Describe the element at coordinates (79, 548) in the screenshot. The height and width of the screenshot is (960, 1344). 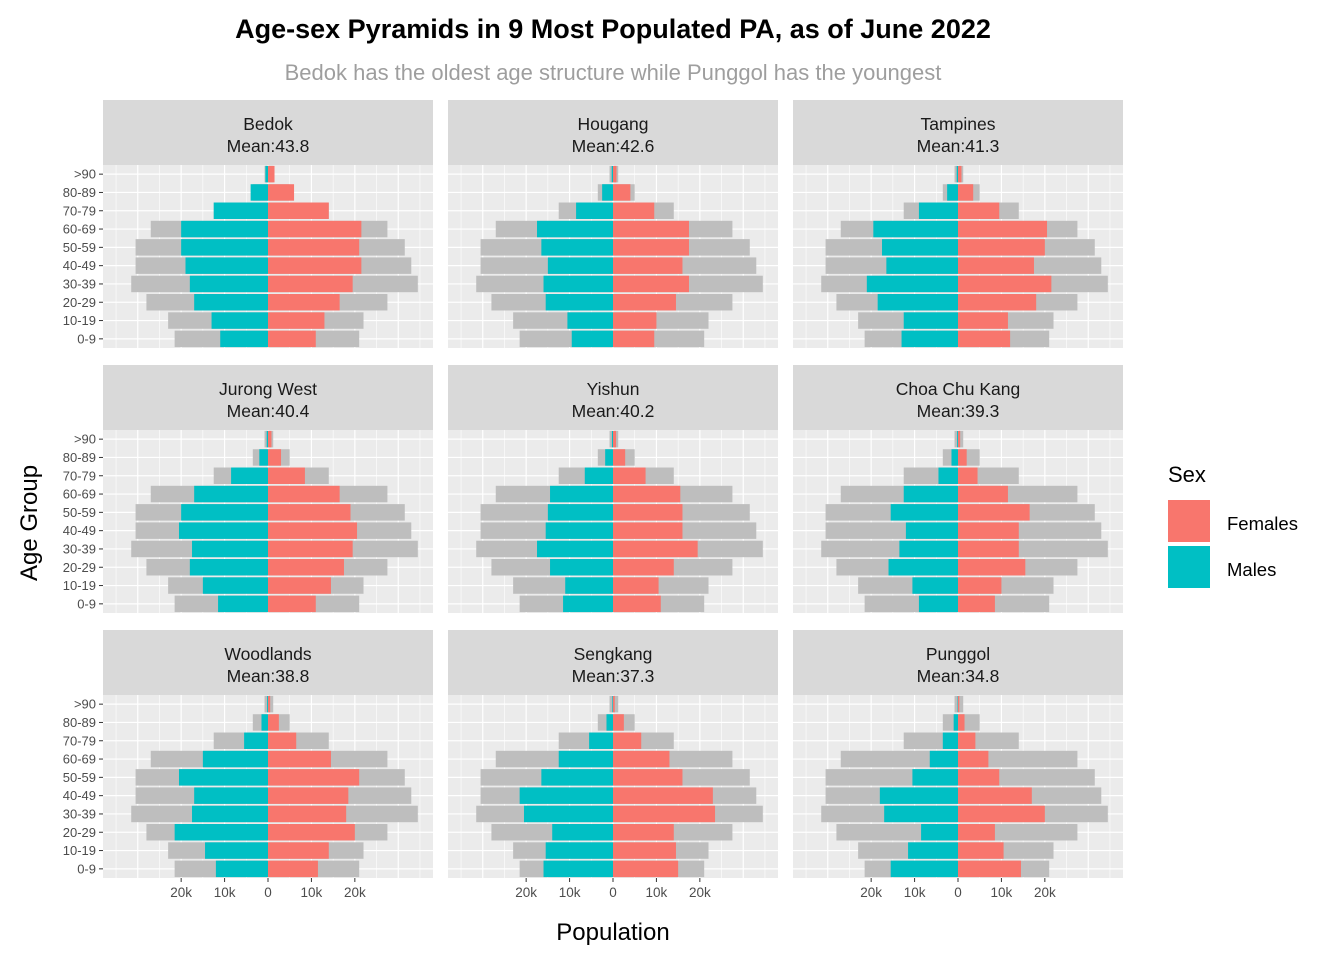
I see `y-tick-label: 30-39` at that location.